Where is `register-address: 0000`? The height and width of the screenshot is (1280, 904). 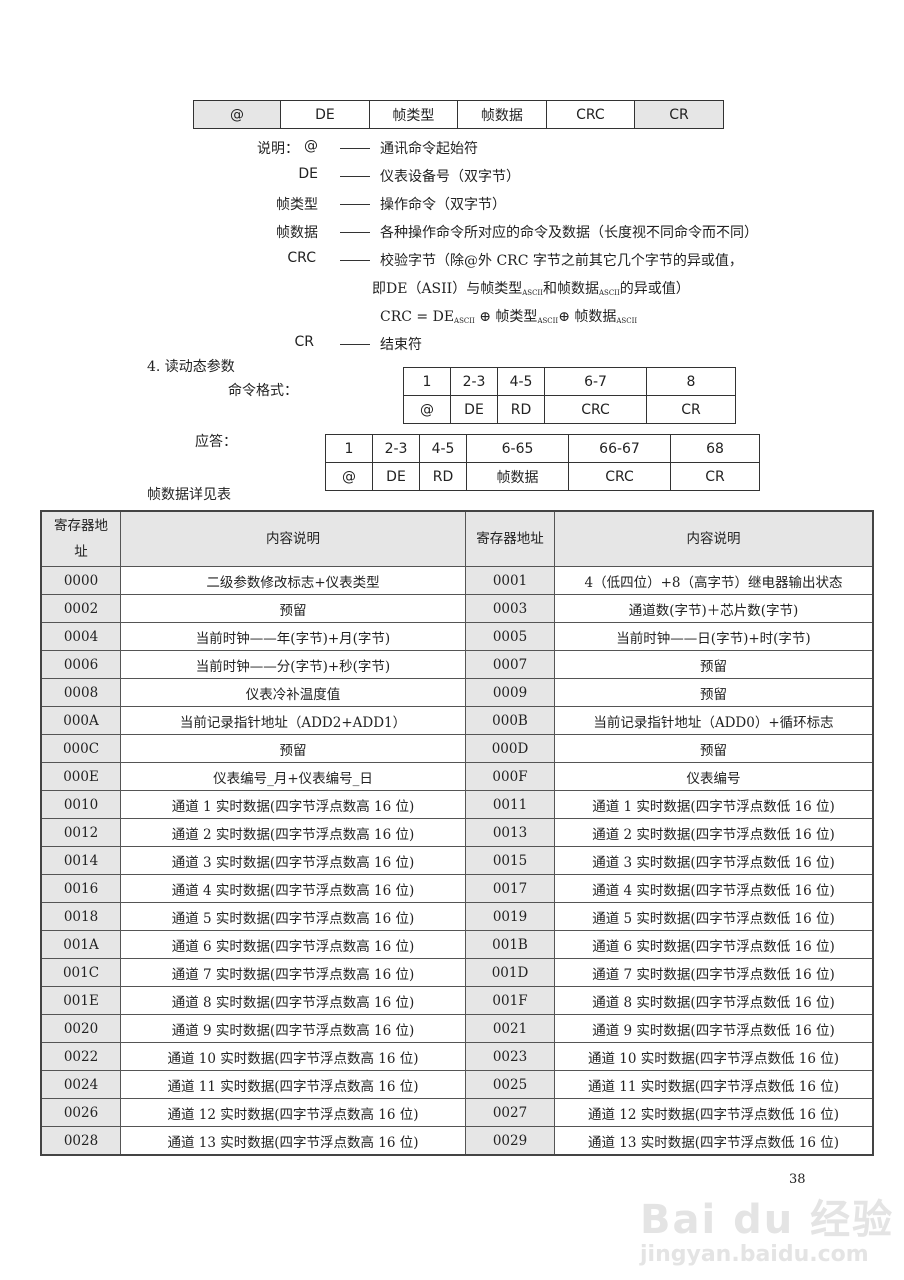 register-address: 0000 is located at coordinates (80, 580).